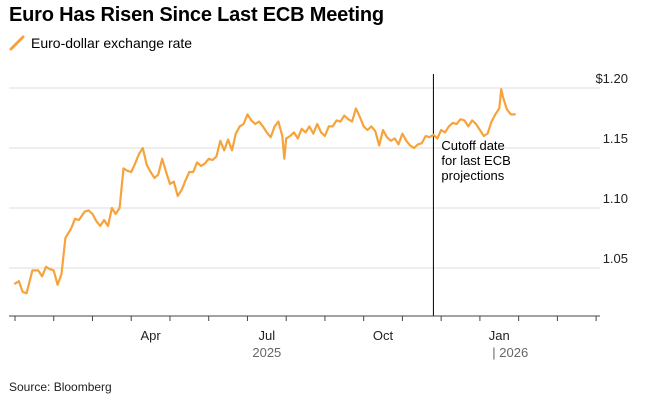  I want to click on x-tick-label: Jan, so click(499, 335).